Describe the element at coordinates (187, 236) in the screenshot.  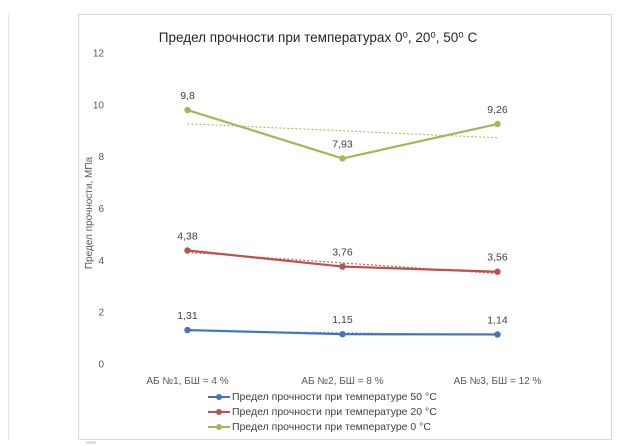
I see `data-label: 4,38` at that location.